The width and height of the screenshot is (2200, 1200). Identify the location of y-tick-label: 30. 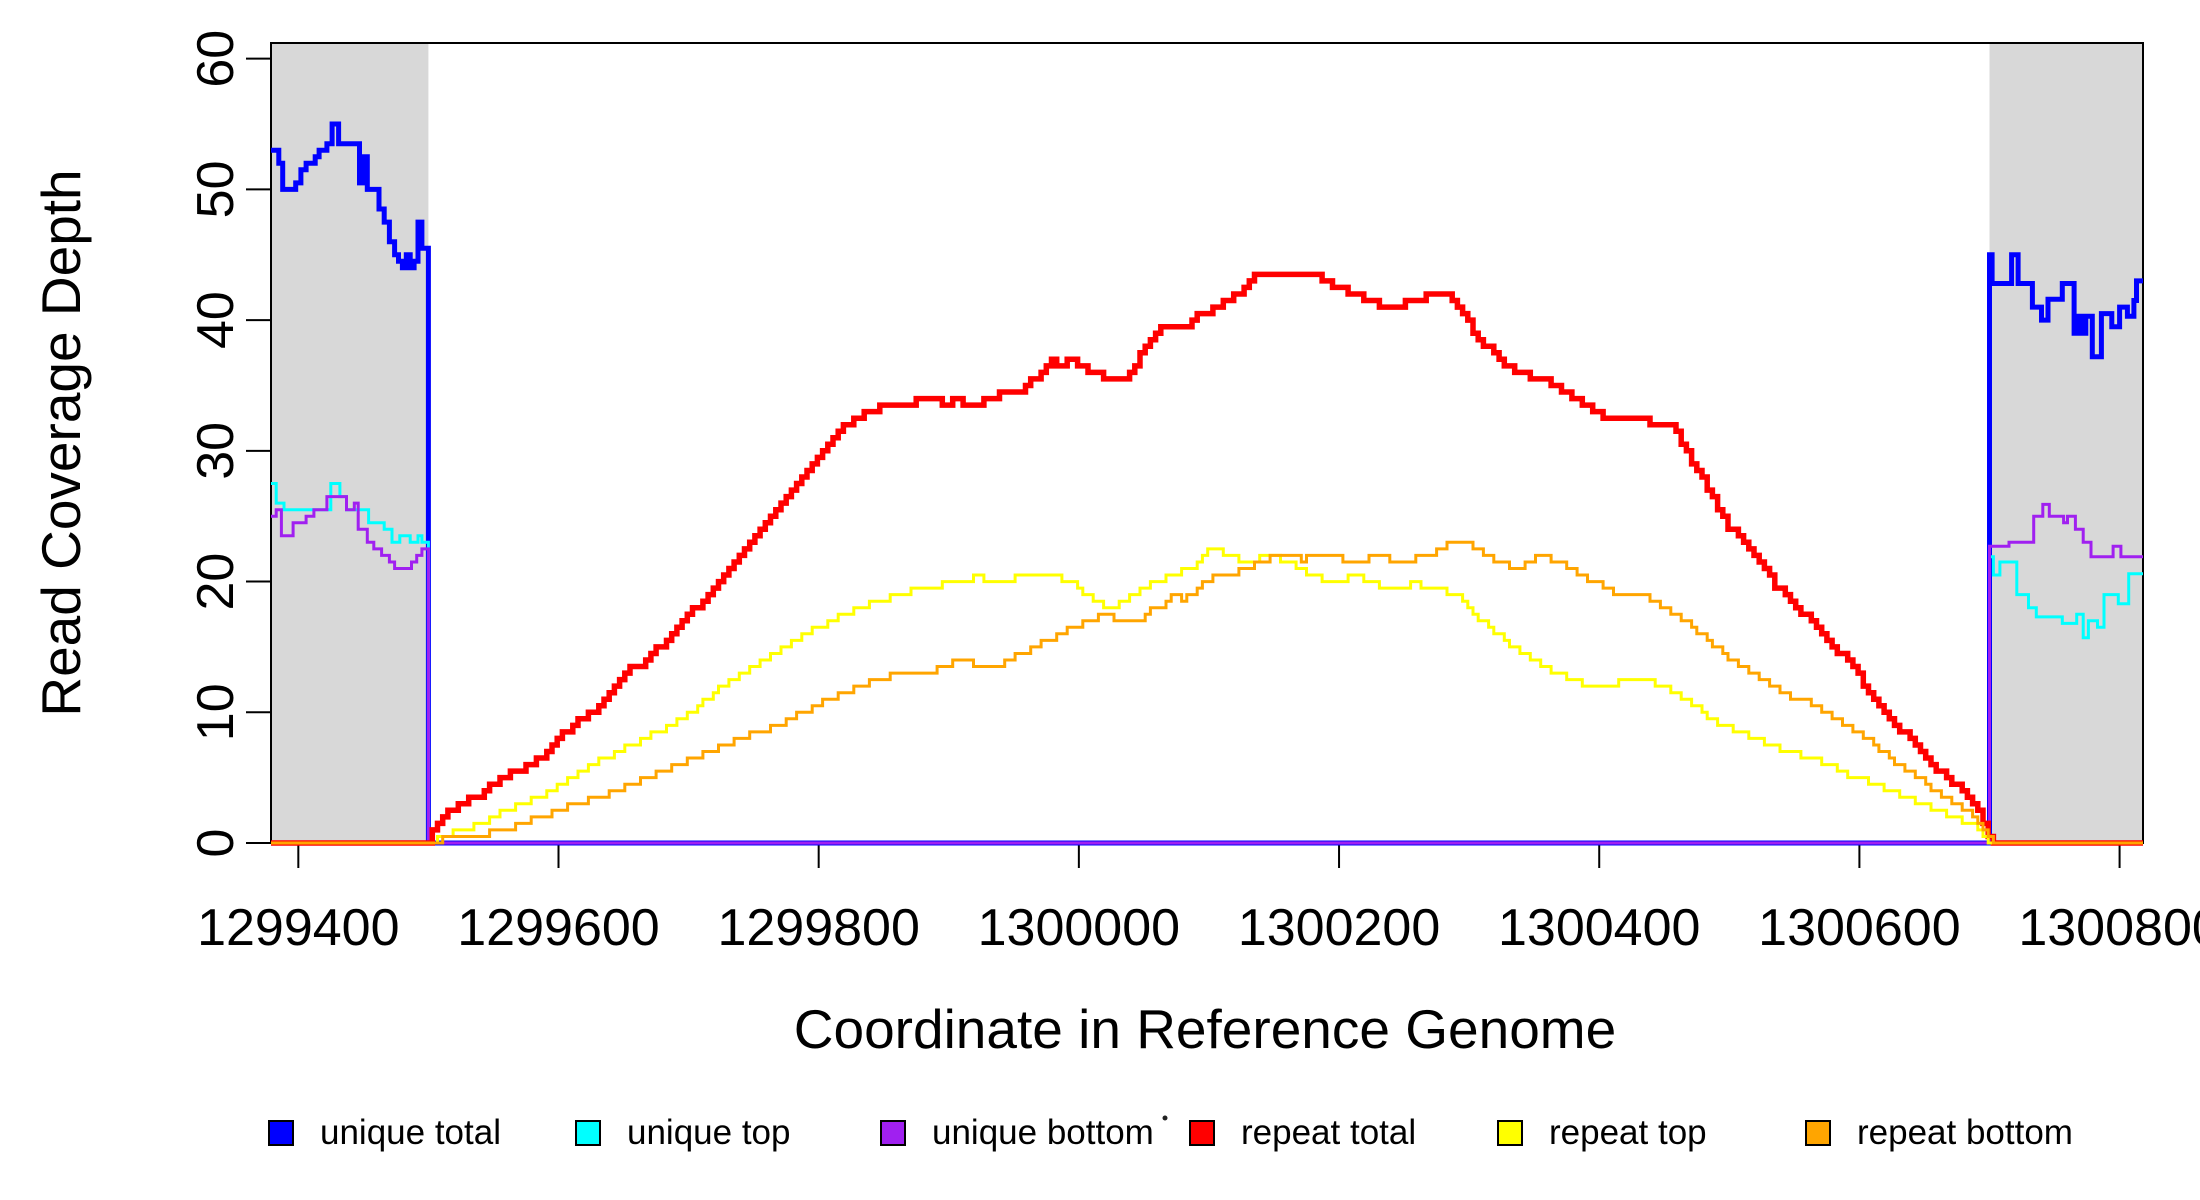
(216, 451).